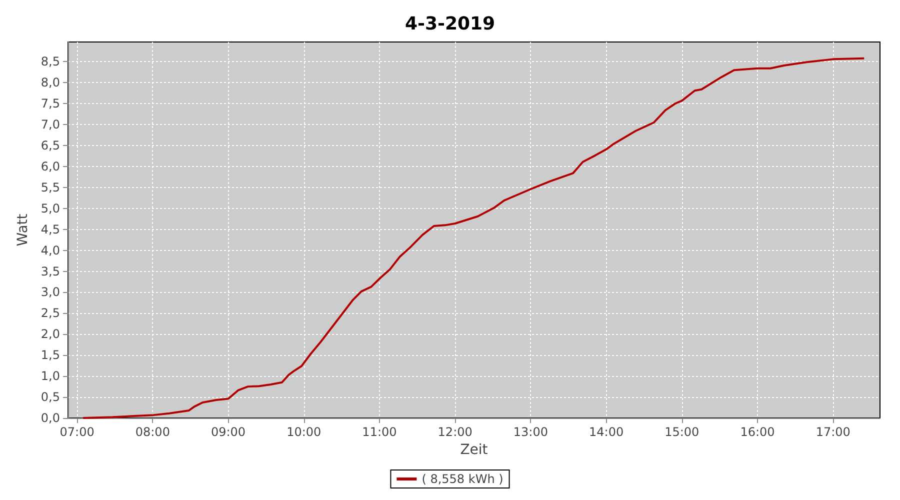  I want to click on y-tick-label: 0,5, so click(50, 397).